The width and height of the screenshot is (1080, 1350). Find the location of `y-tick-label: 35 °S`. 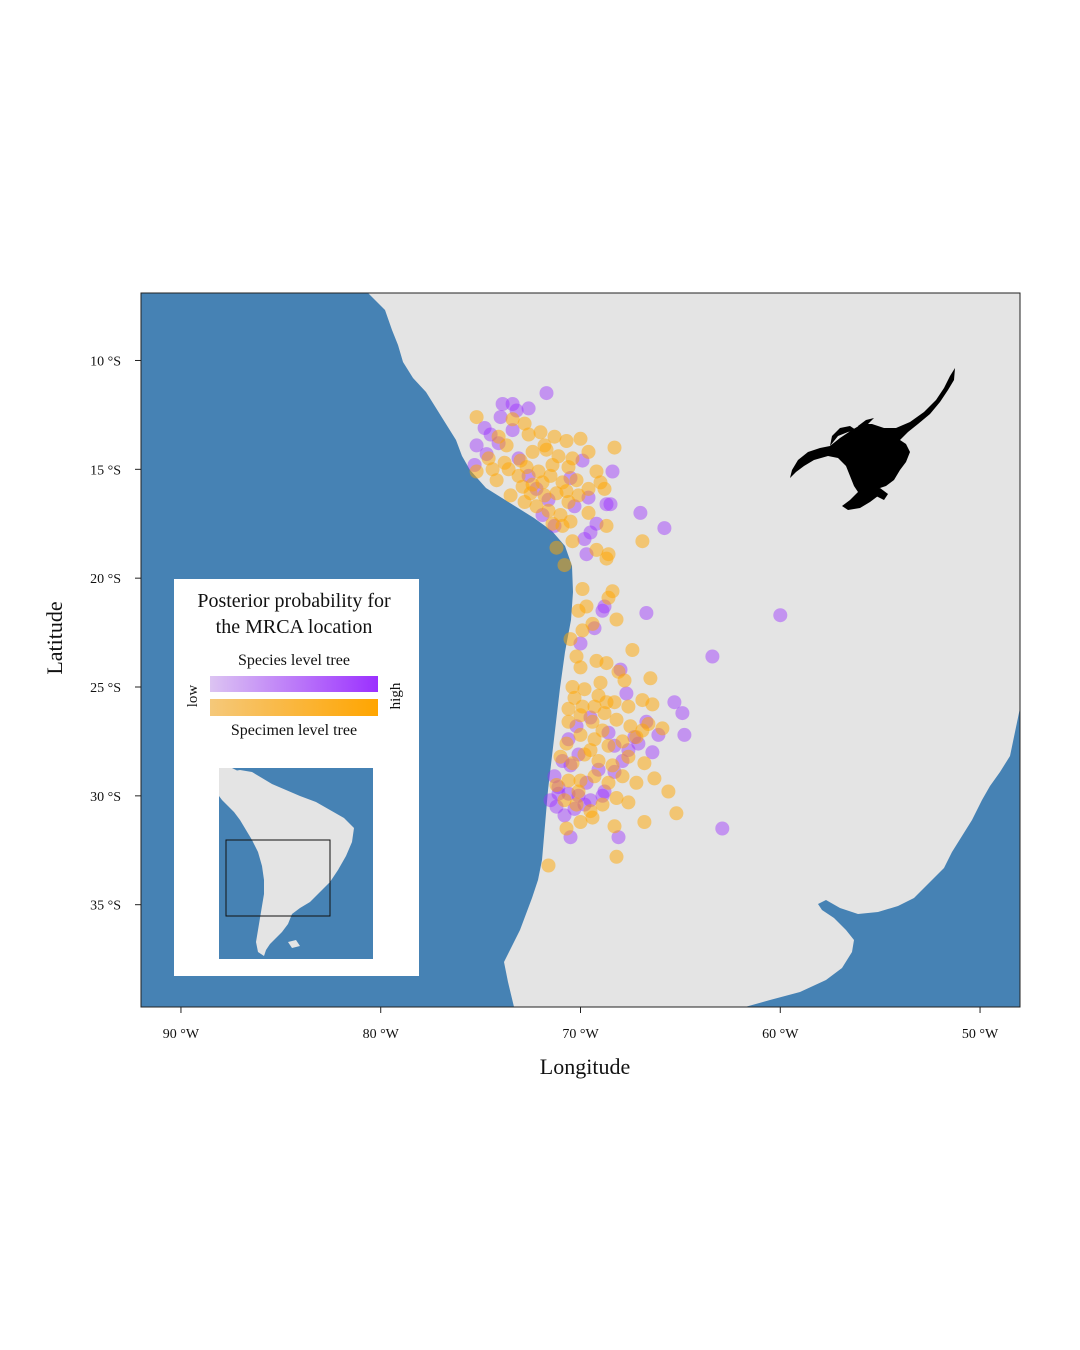

y-tick-label: 35 °S is located at coordinates (105, 906).